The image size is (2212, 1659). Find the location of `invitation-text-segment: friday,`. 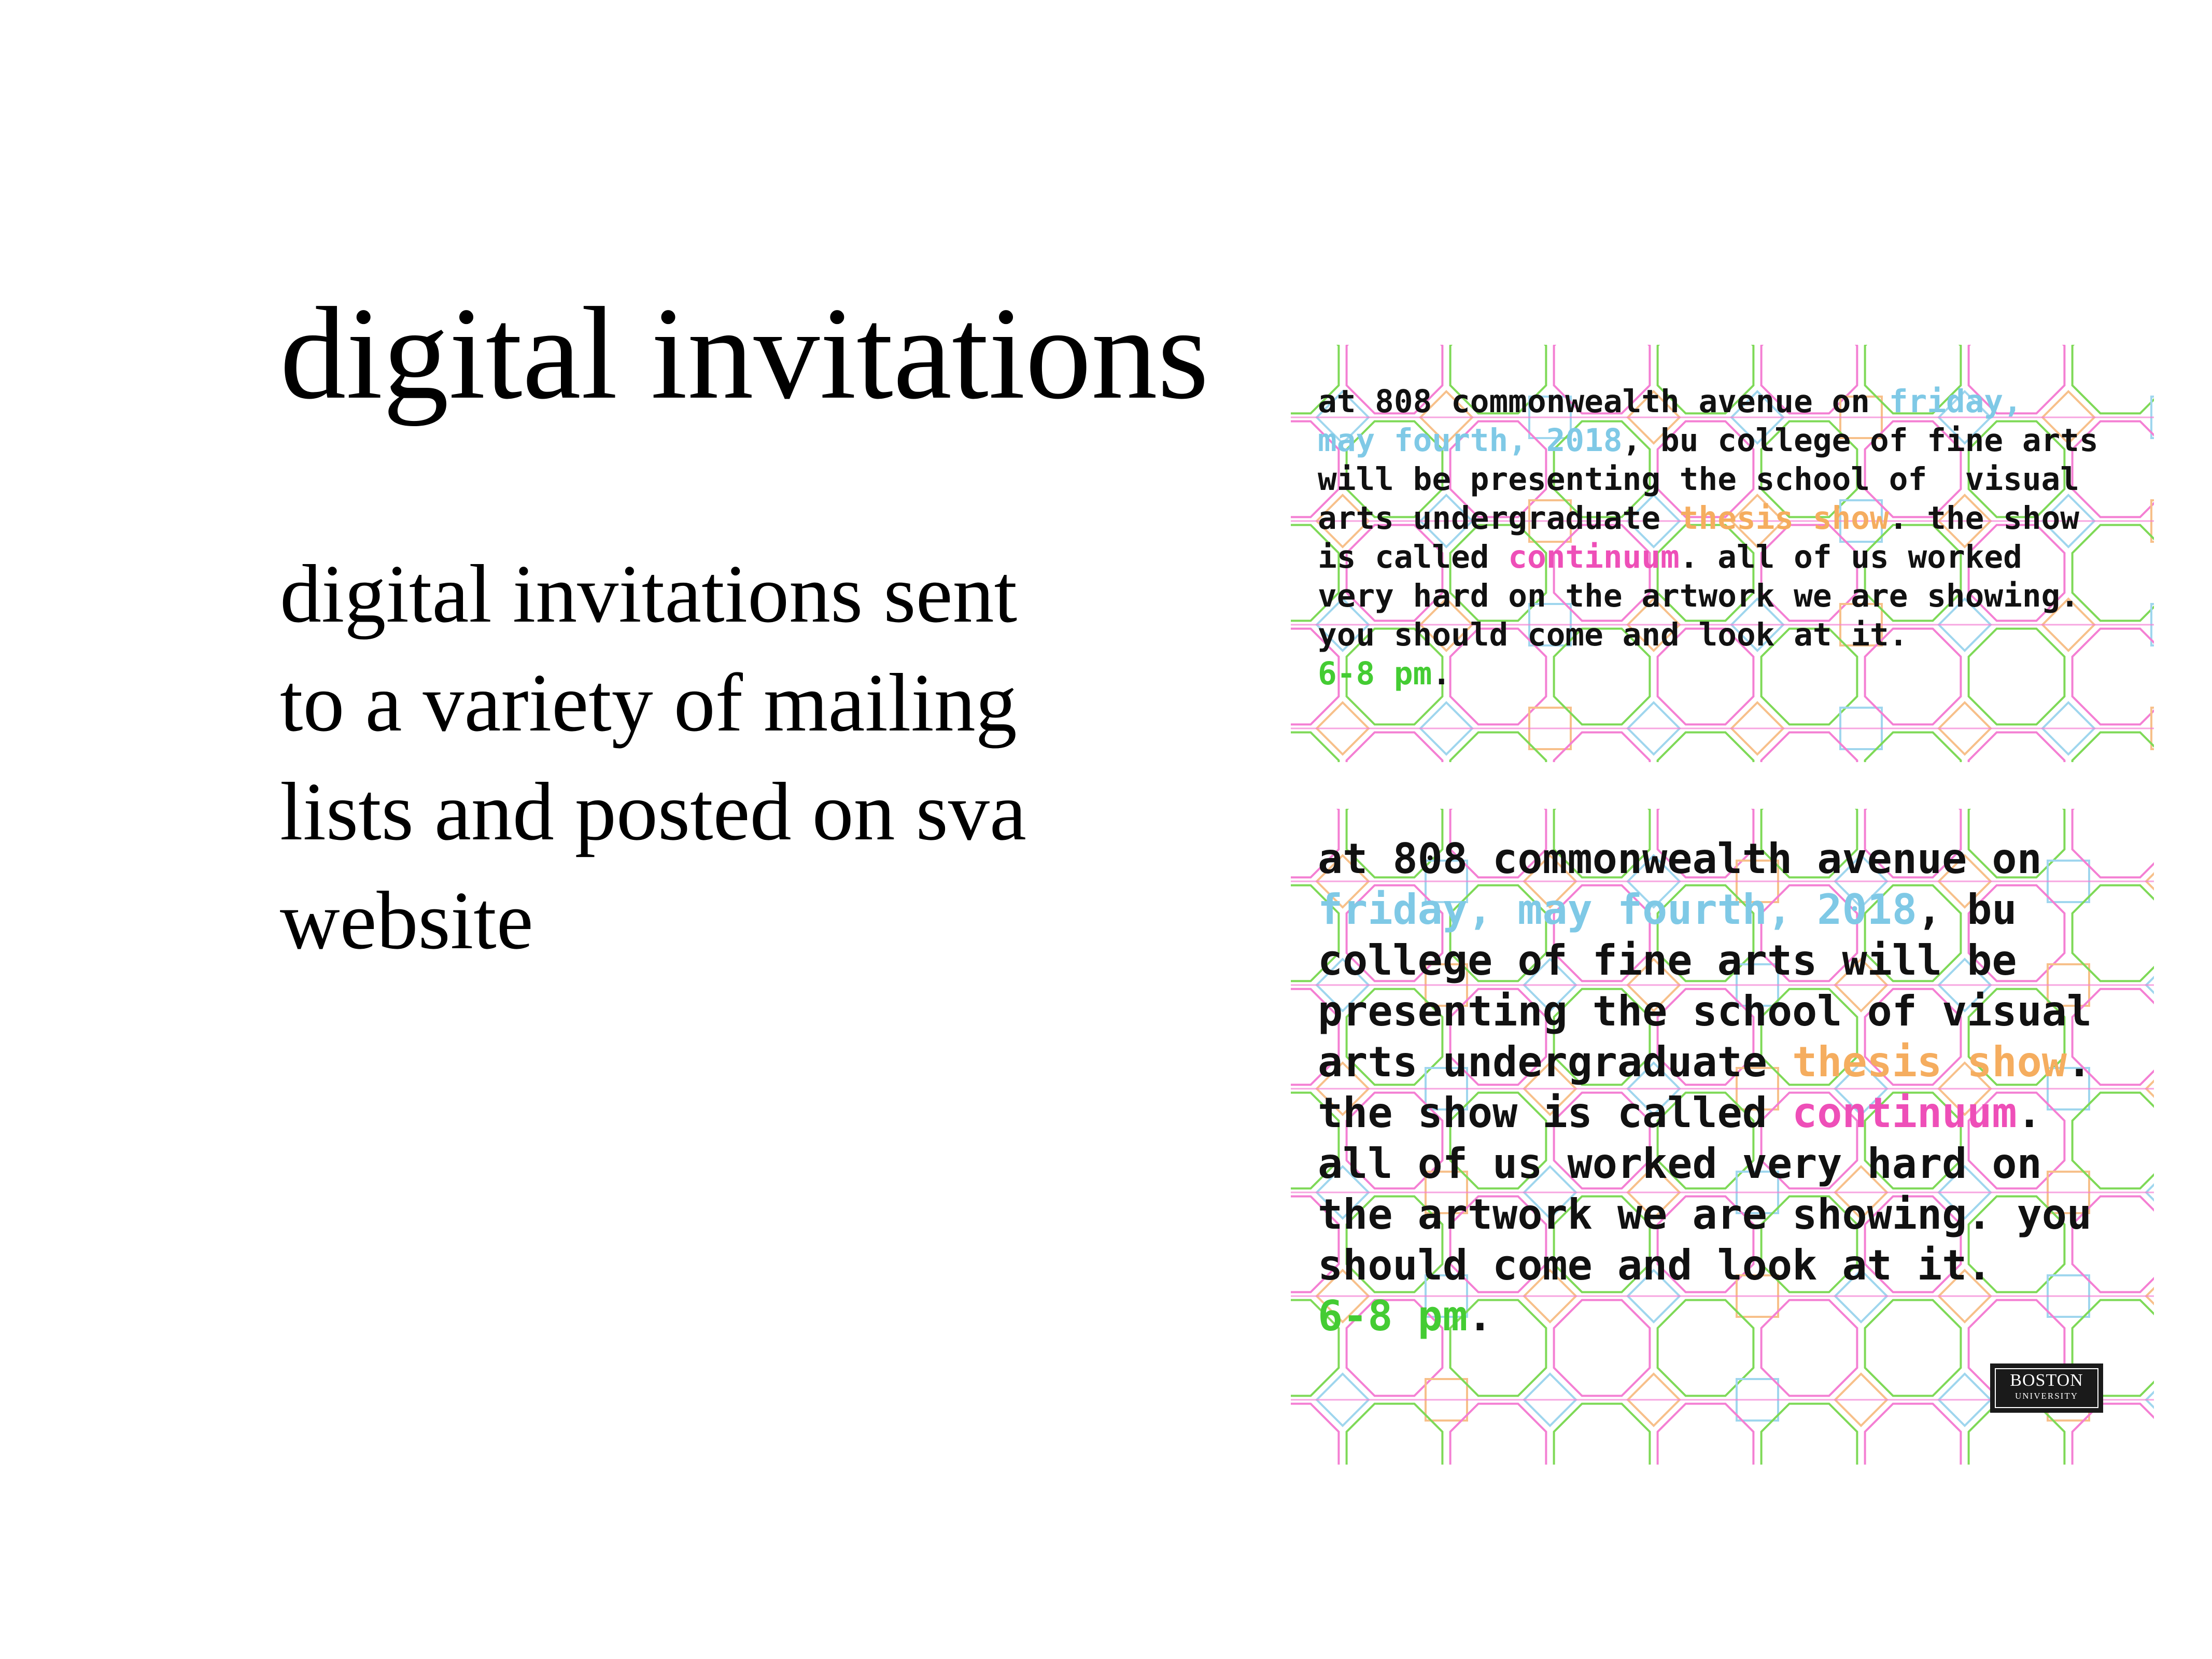

invitation-text-segment: friday, is located at coordinates (1955, 401).